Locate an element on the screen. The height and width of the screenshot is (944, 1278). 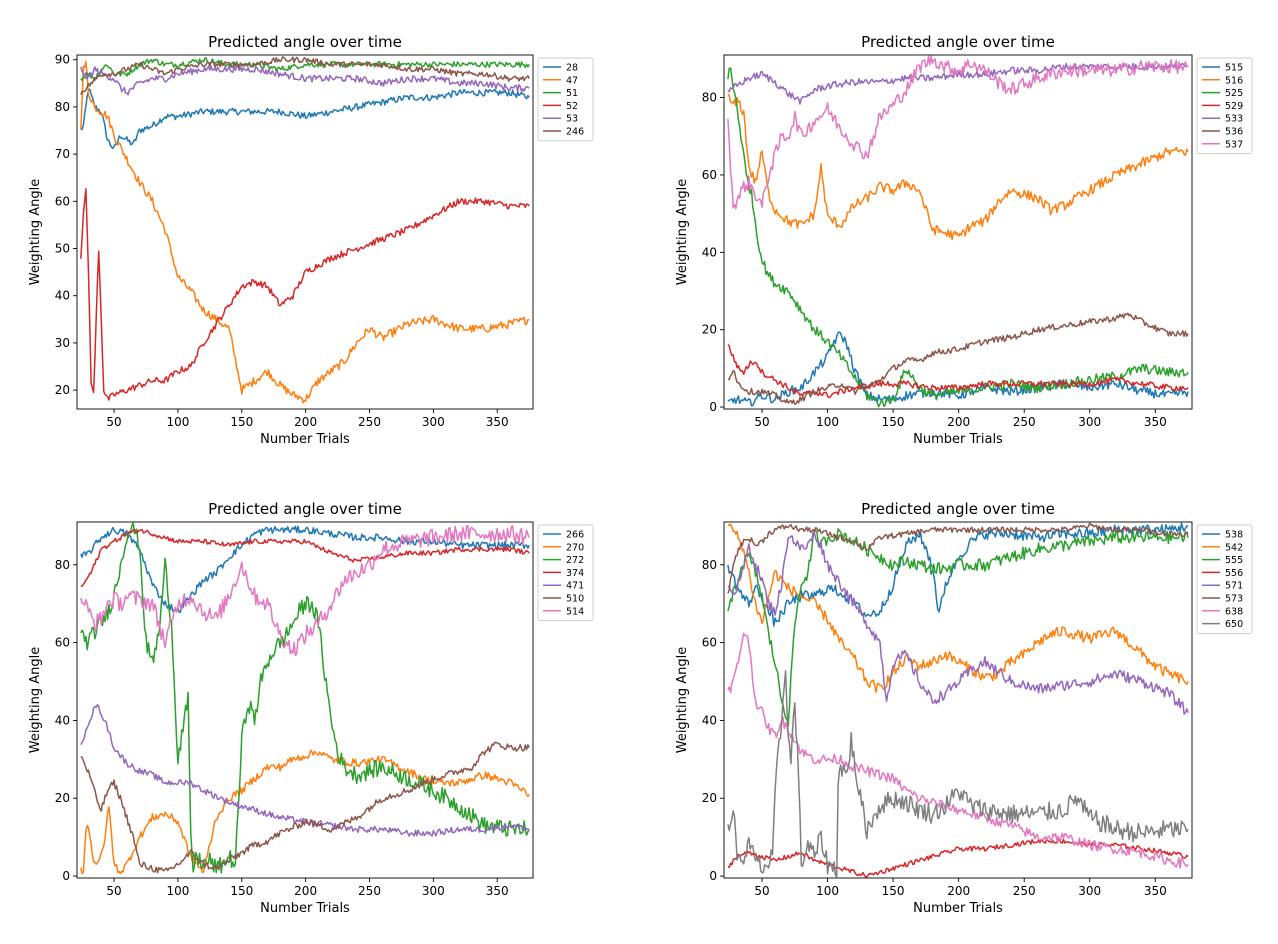
legend-label-272: 272 is located at coordinates (575, 560).